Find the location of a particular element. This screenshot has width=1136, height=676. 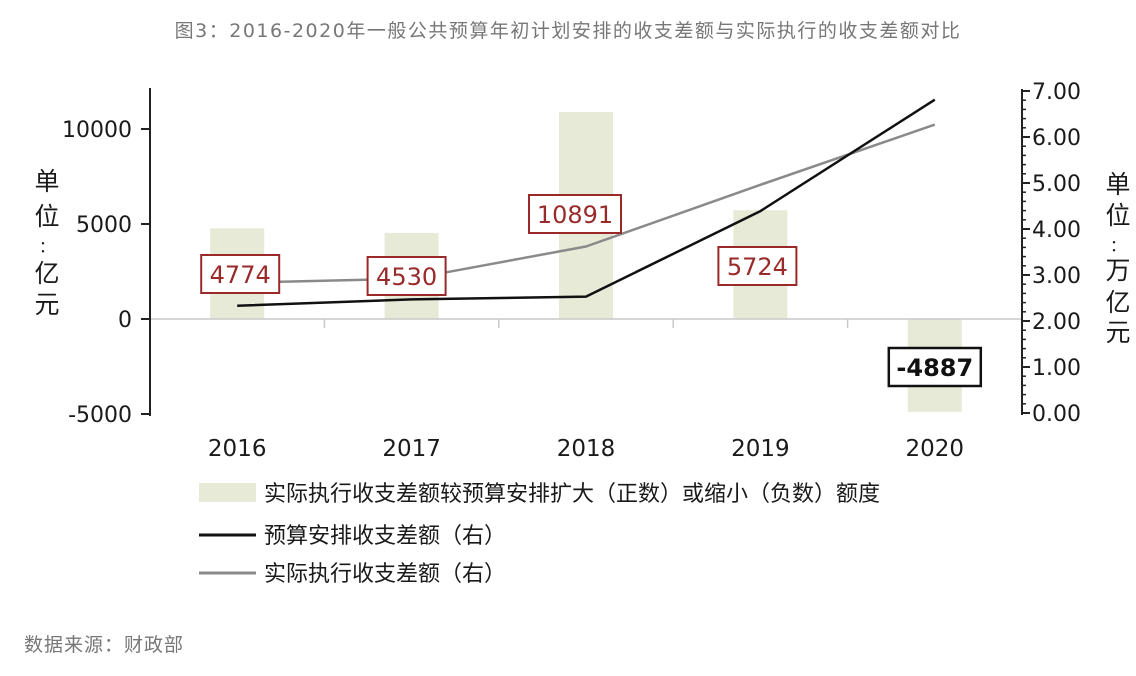

data-label-2018: 10891 is located at coordinates (575, 215).